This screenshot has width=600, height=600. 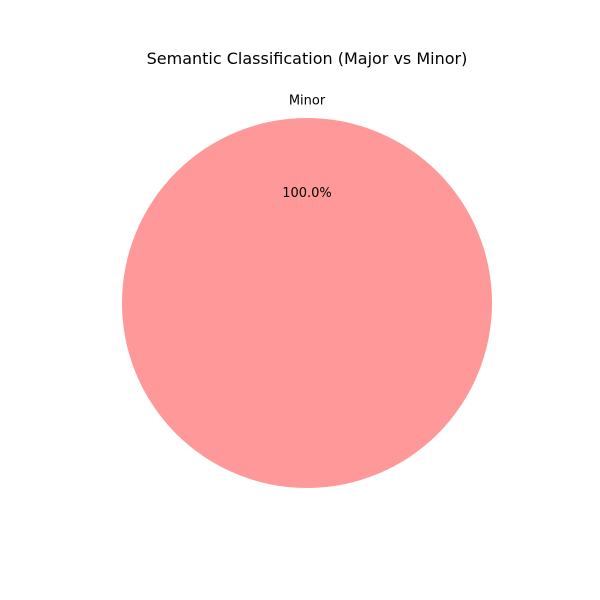 What do you see at coordinates (307, 148) in the screenshot?
I see `pie-labels: Minor 100.0%` at bounding box center [307, 148].